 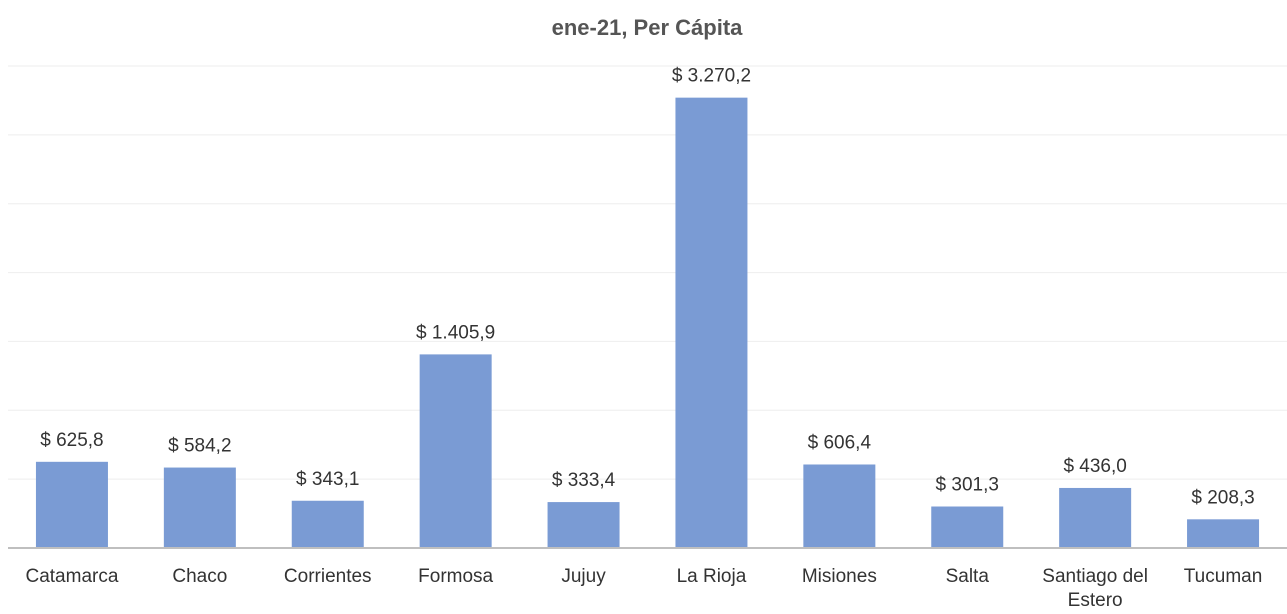 I want to click on x-tick-label: Jujuy, so click(x=583, y=576).